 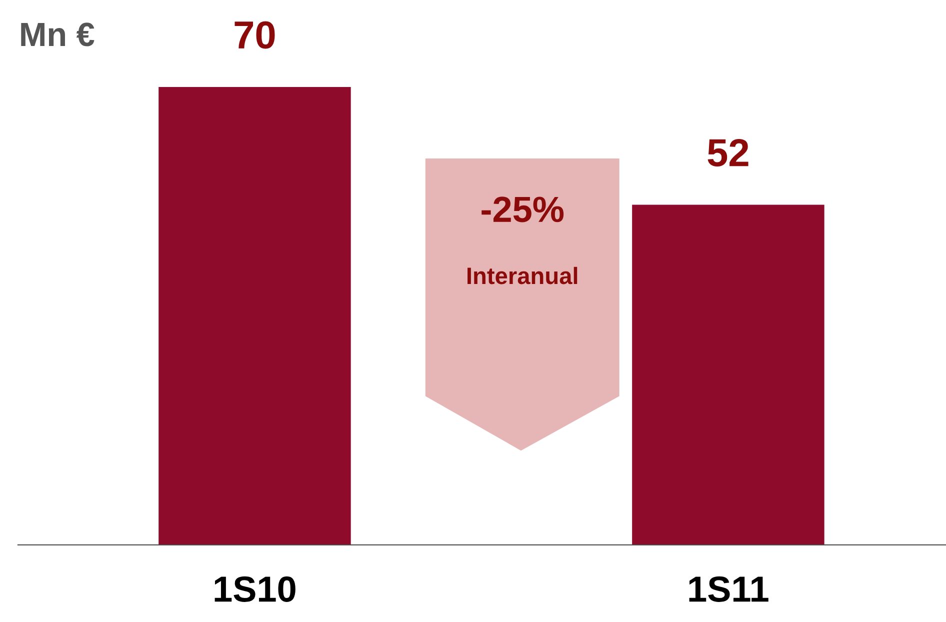 What do you see at coordinates (523, 209) in the screenshot?
I see `annotation: -25%` at bounding box center [523, 209].